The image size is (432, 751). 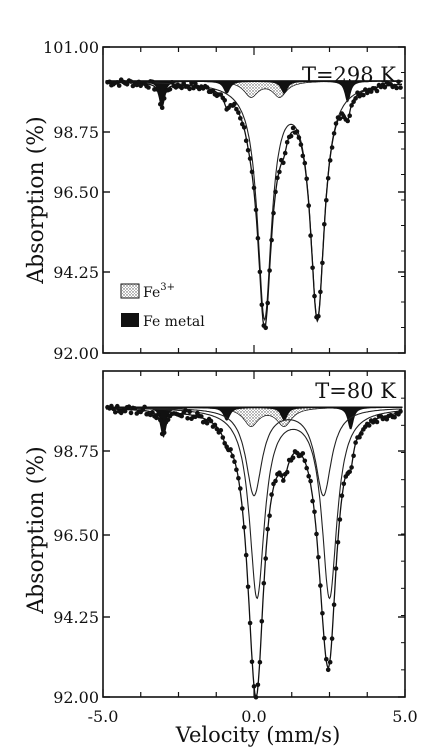 I want to click on y-tick-label: 101.00, so click(x=71, y=47).